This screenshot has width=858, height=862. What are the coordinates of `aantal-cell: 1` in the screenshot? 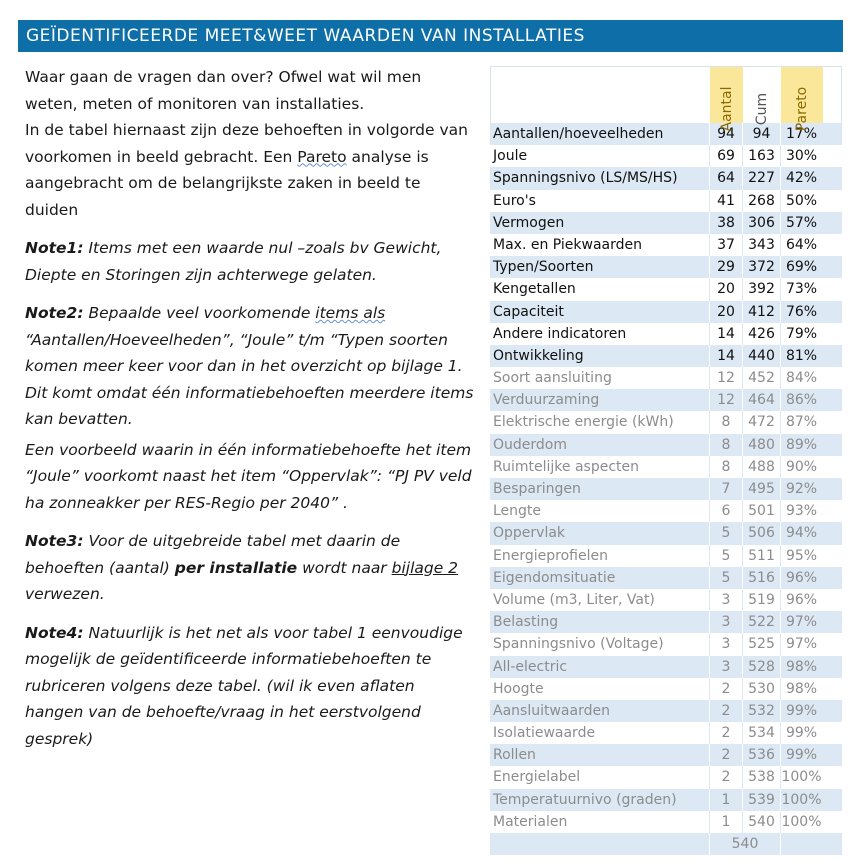 It's located at (725, 799).